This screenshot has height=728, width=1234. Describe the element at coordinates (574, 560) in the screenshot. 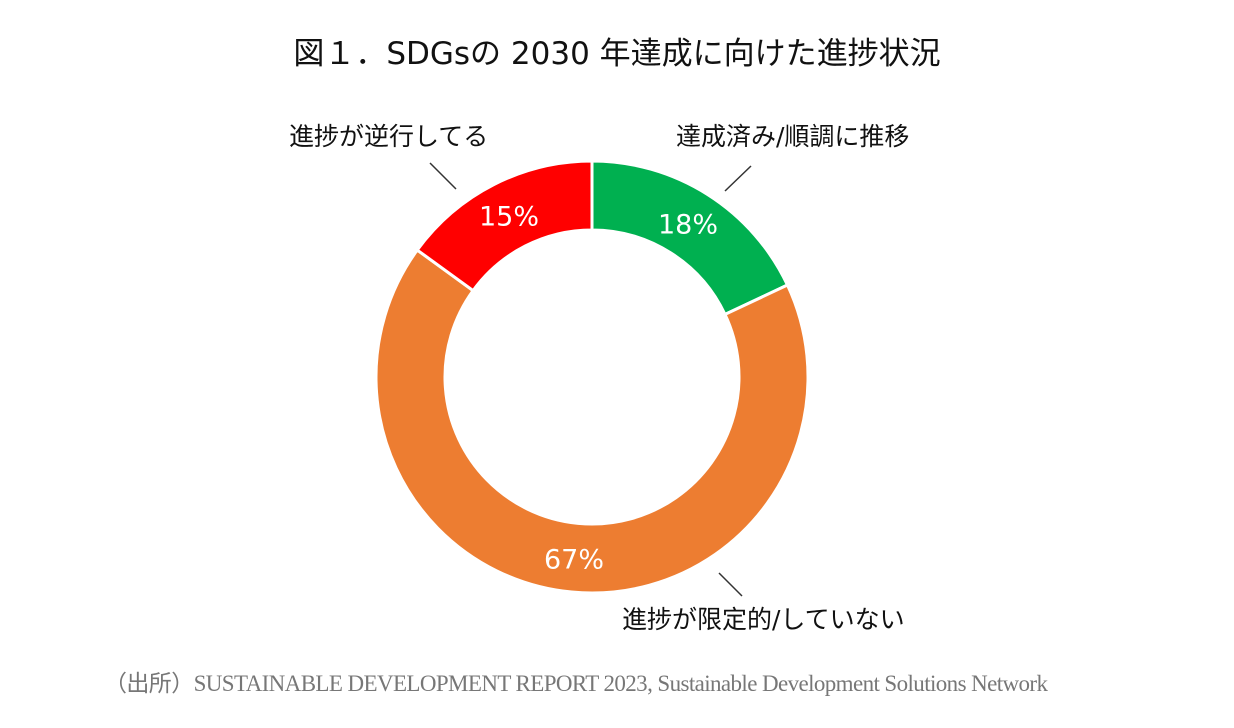

I see `data-label-limited: 67%` at that location.